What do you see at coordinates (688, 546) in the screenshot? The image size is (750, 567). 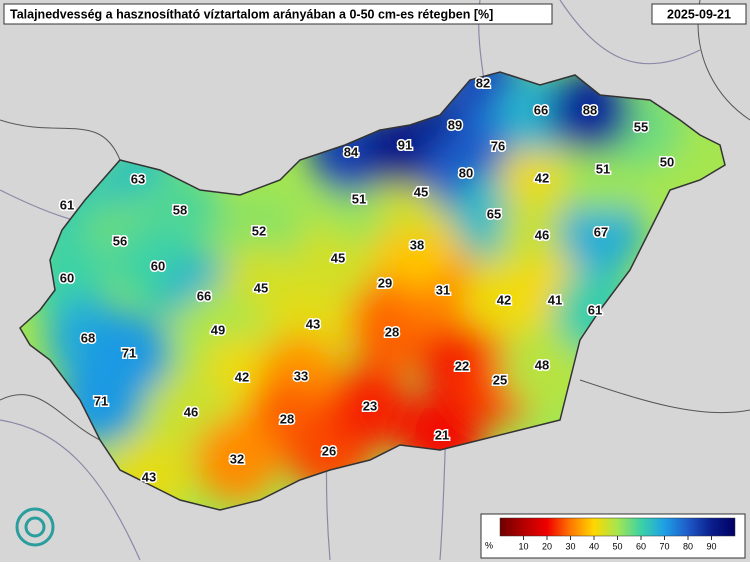 I see `colorbar-tick-label: 80` at bounding box center [688, 546].